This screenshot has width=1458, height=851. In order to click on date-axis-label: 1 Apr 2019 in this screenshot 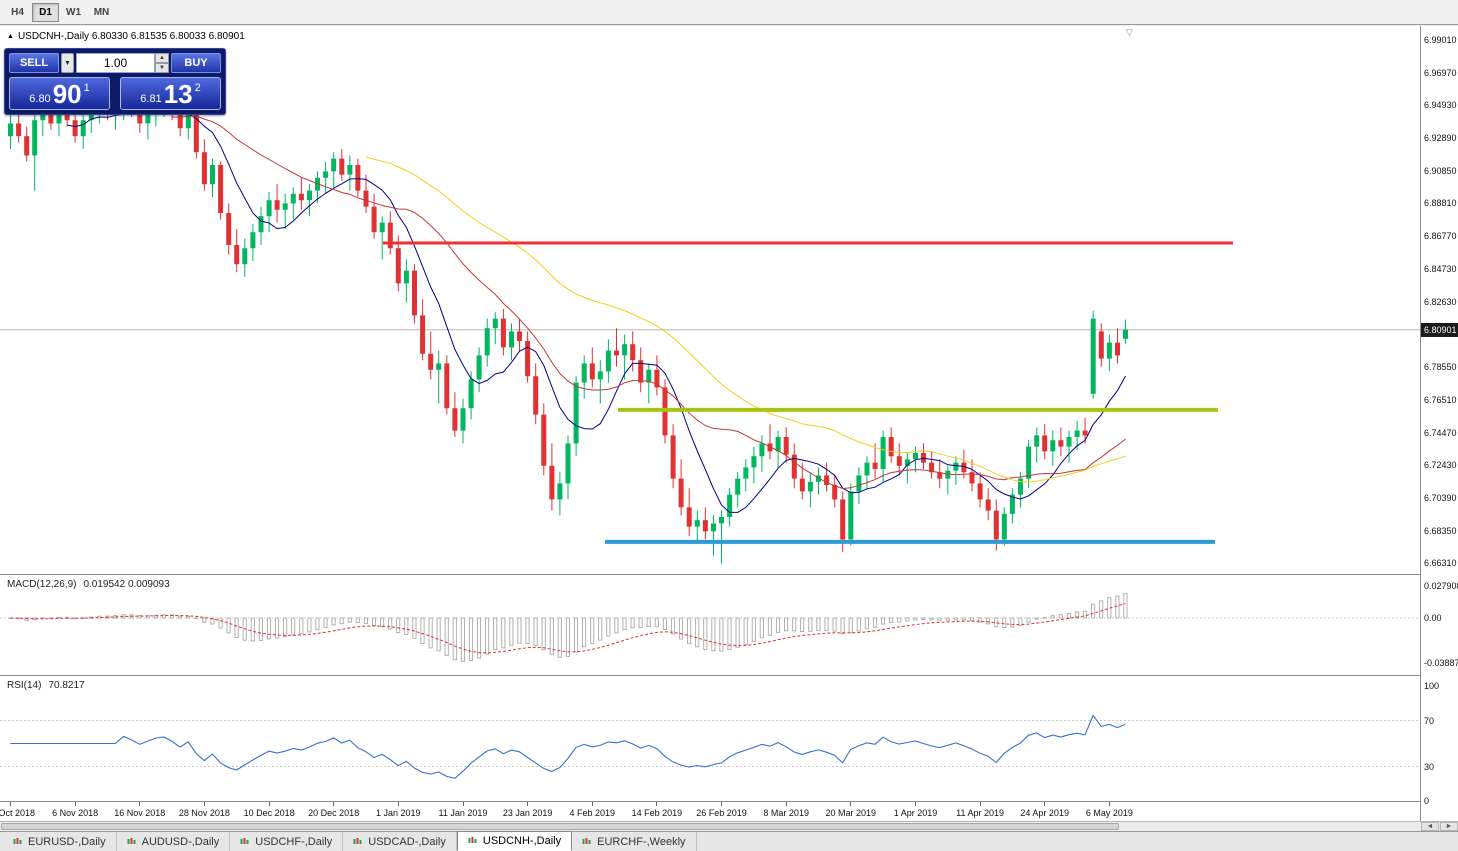, I will do `click(915, 813)`.